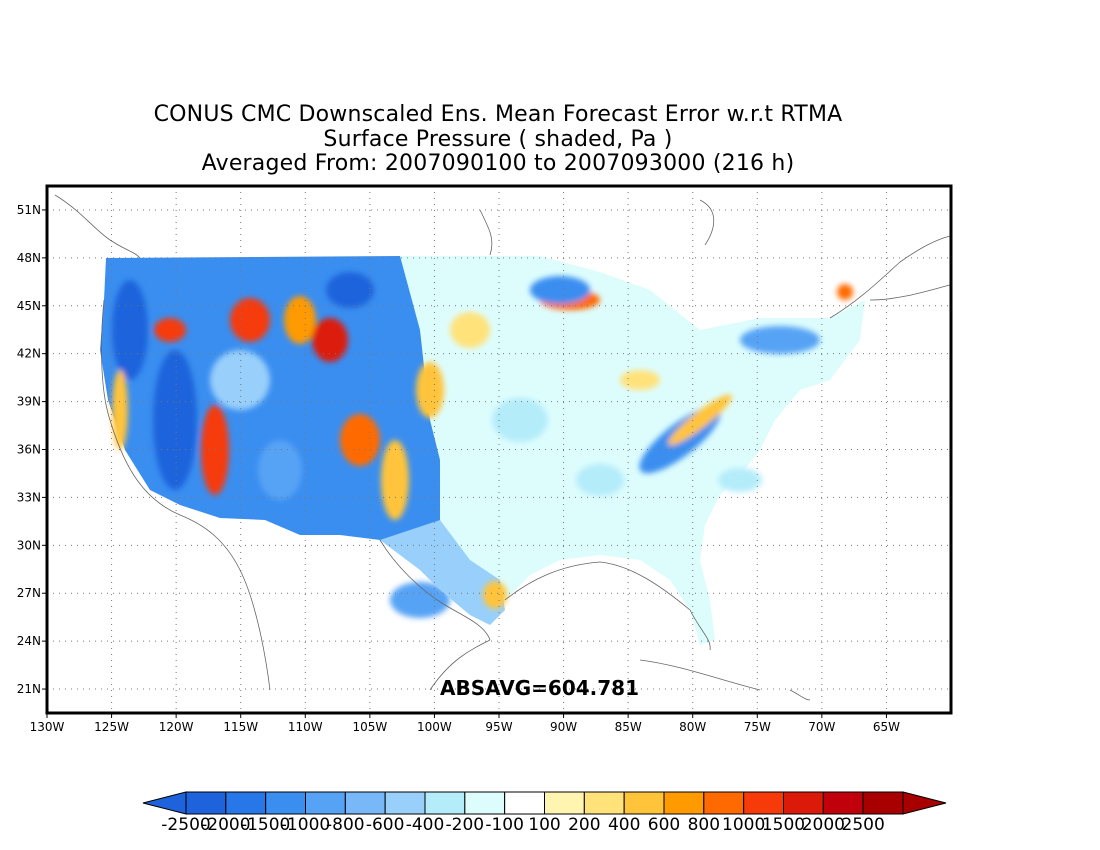 The image size is (1100, 850). I want to click on colorbar-label: -2000, so click(225, 825).